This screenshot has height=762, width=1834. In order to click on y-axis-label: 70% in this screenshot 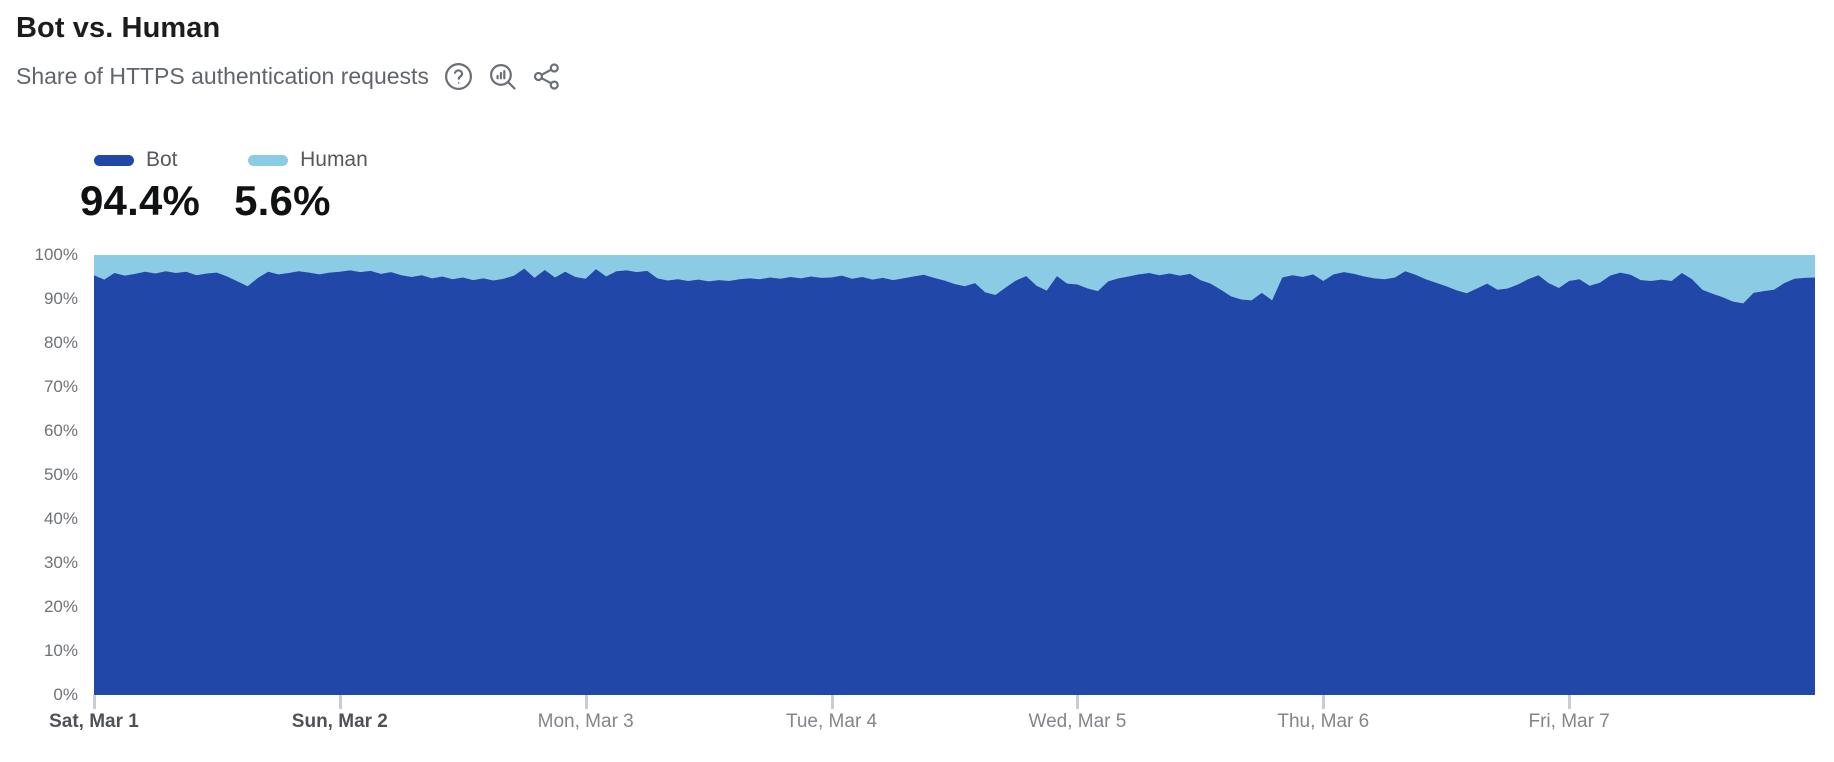, I will do `click(60, 386)`.